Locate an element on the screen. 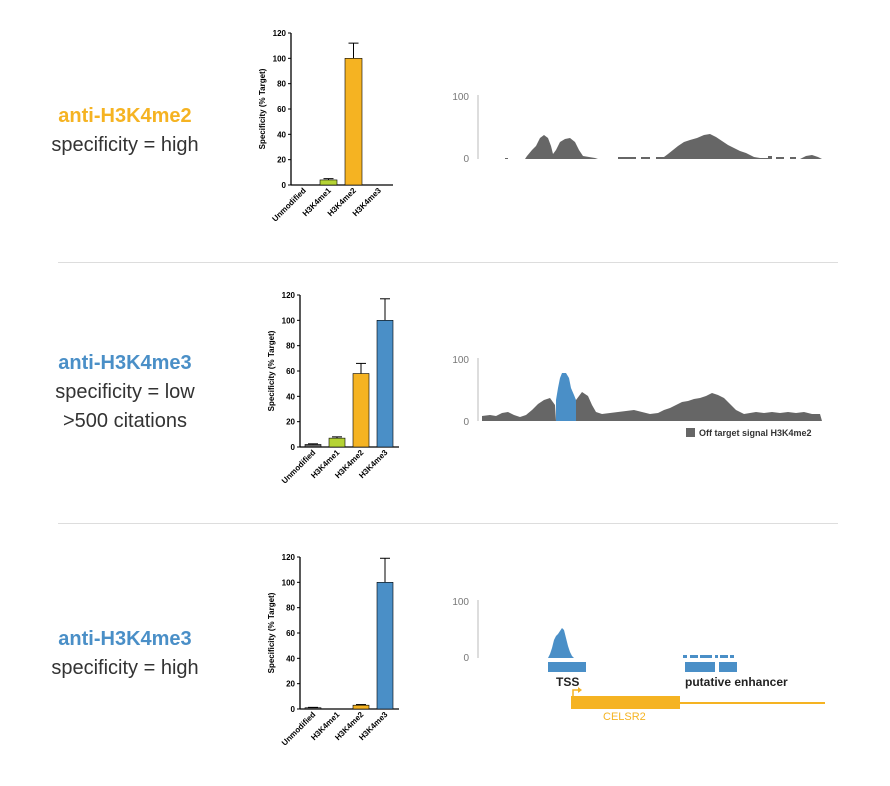 The height and width of the screenshot is (786, 890). chart-2-ytick-label-3: 60 is located at coordinates (290, 371).